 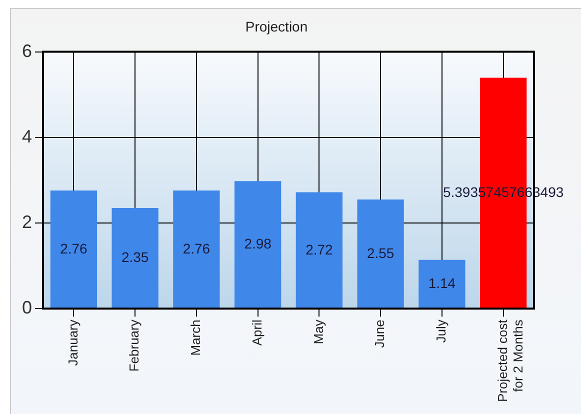 What do you see at coordinates (380, 334) in the screenshot?
I see `x-tick-label: June` at bounding box center [380, 334].